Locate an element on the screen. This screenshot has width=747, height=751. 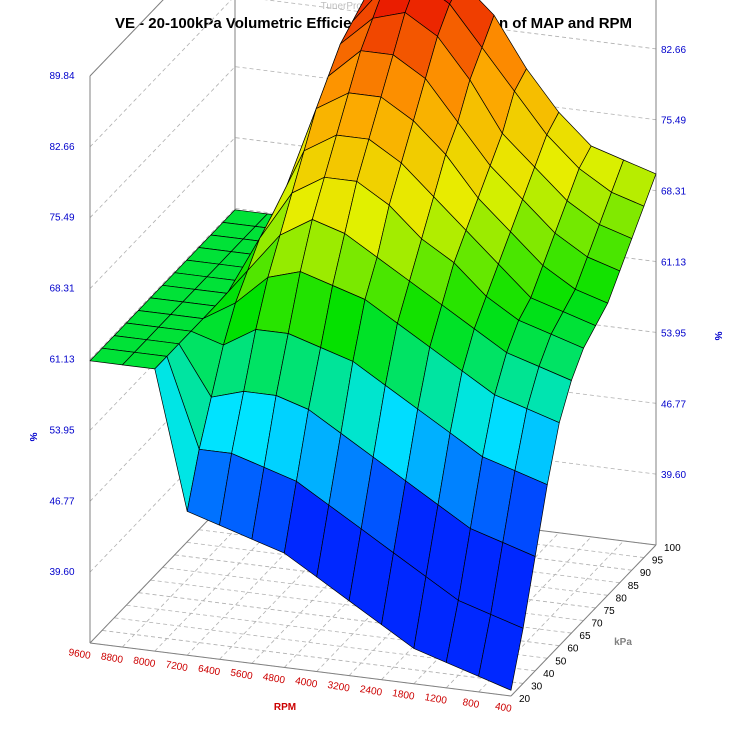
z-tick-label-right: 82.66 is located at coordinates (673, 50).